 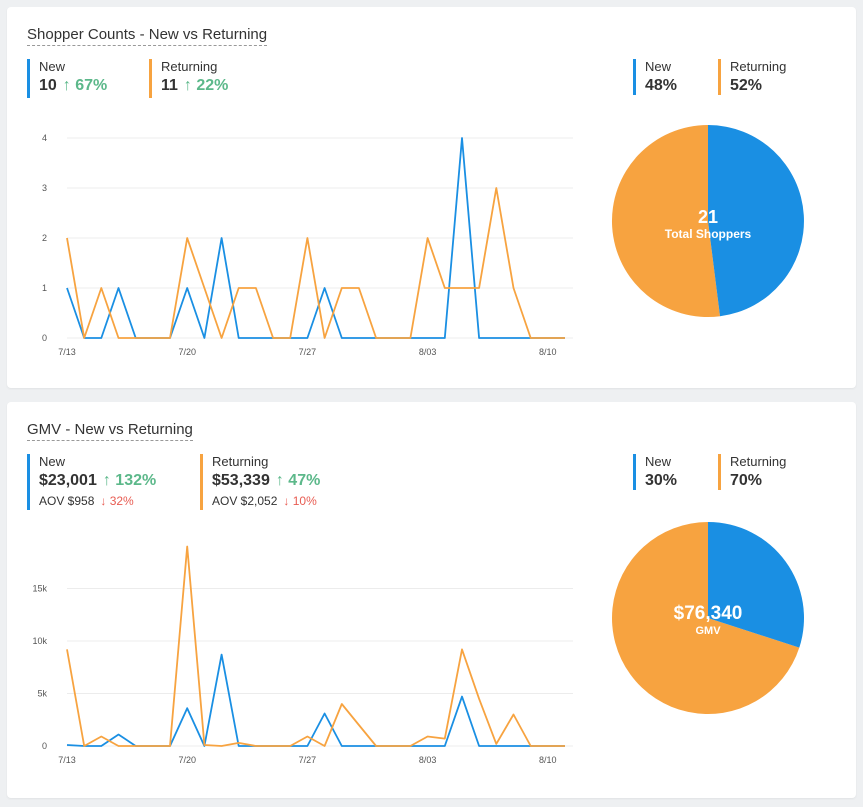 I want to click on gmv-pie-new-stat: New 30%, so click(x=655, y=472).